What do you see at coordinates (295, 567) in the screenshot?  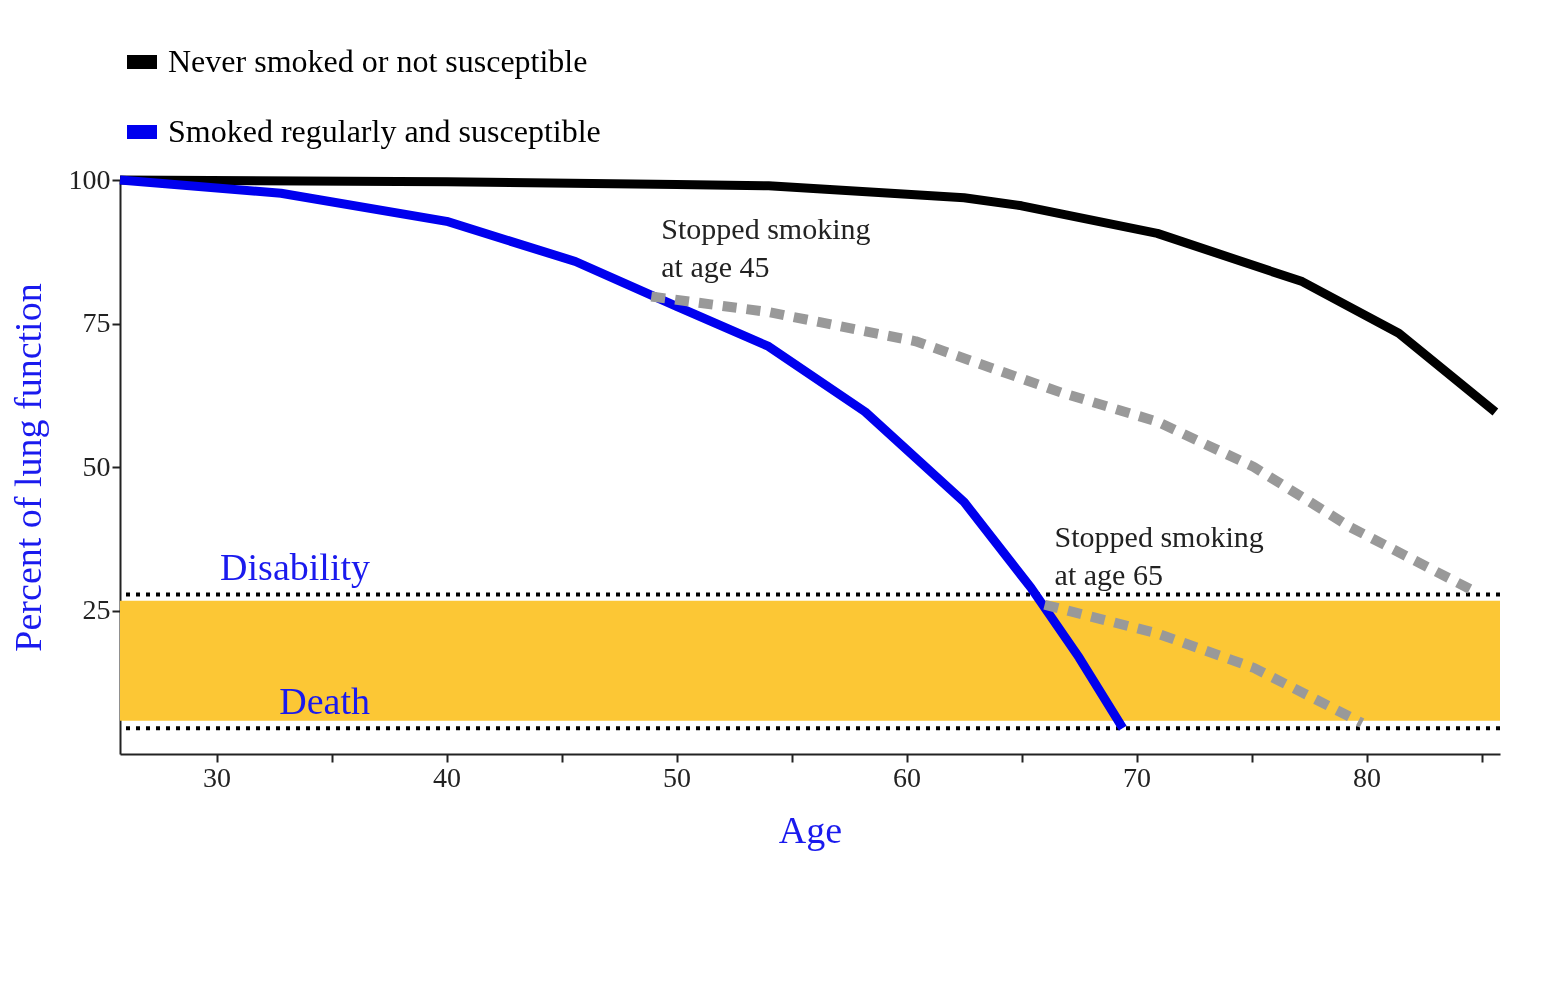 I see `ref-line-label: Disability` at bounding box center [295, 567].